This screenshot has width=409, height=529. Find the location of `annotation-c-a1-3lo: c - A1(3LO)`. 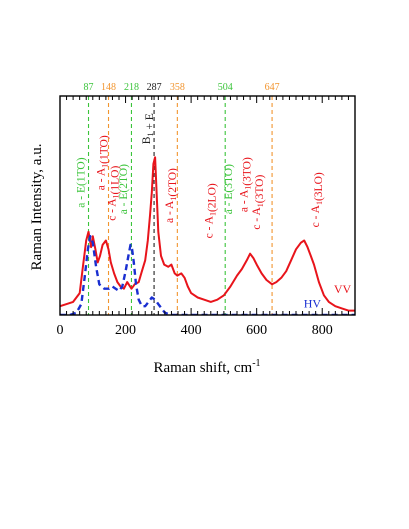

annotation-c-a1-3lo: c - A1(3LO) is located at coordinates (317, 199).